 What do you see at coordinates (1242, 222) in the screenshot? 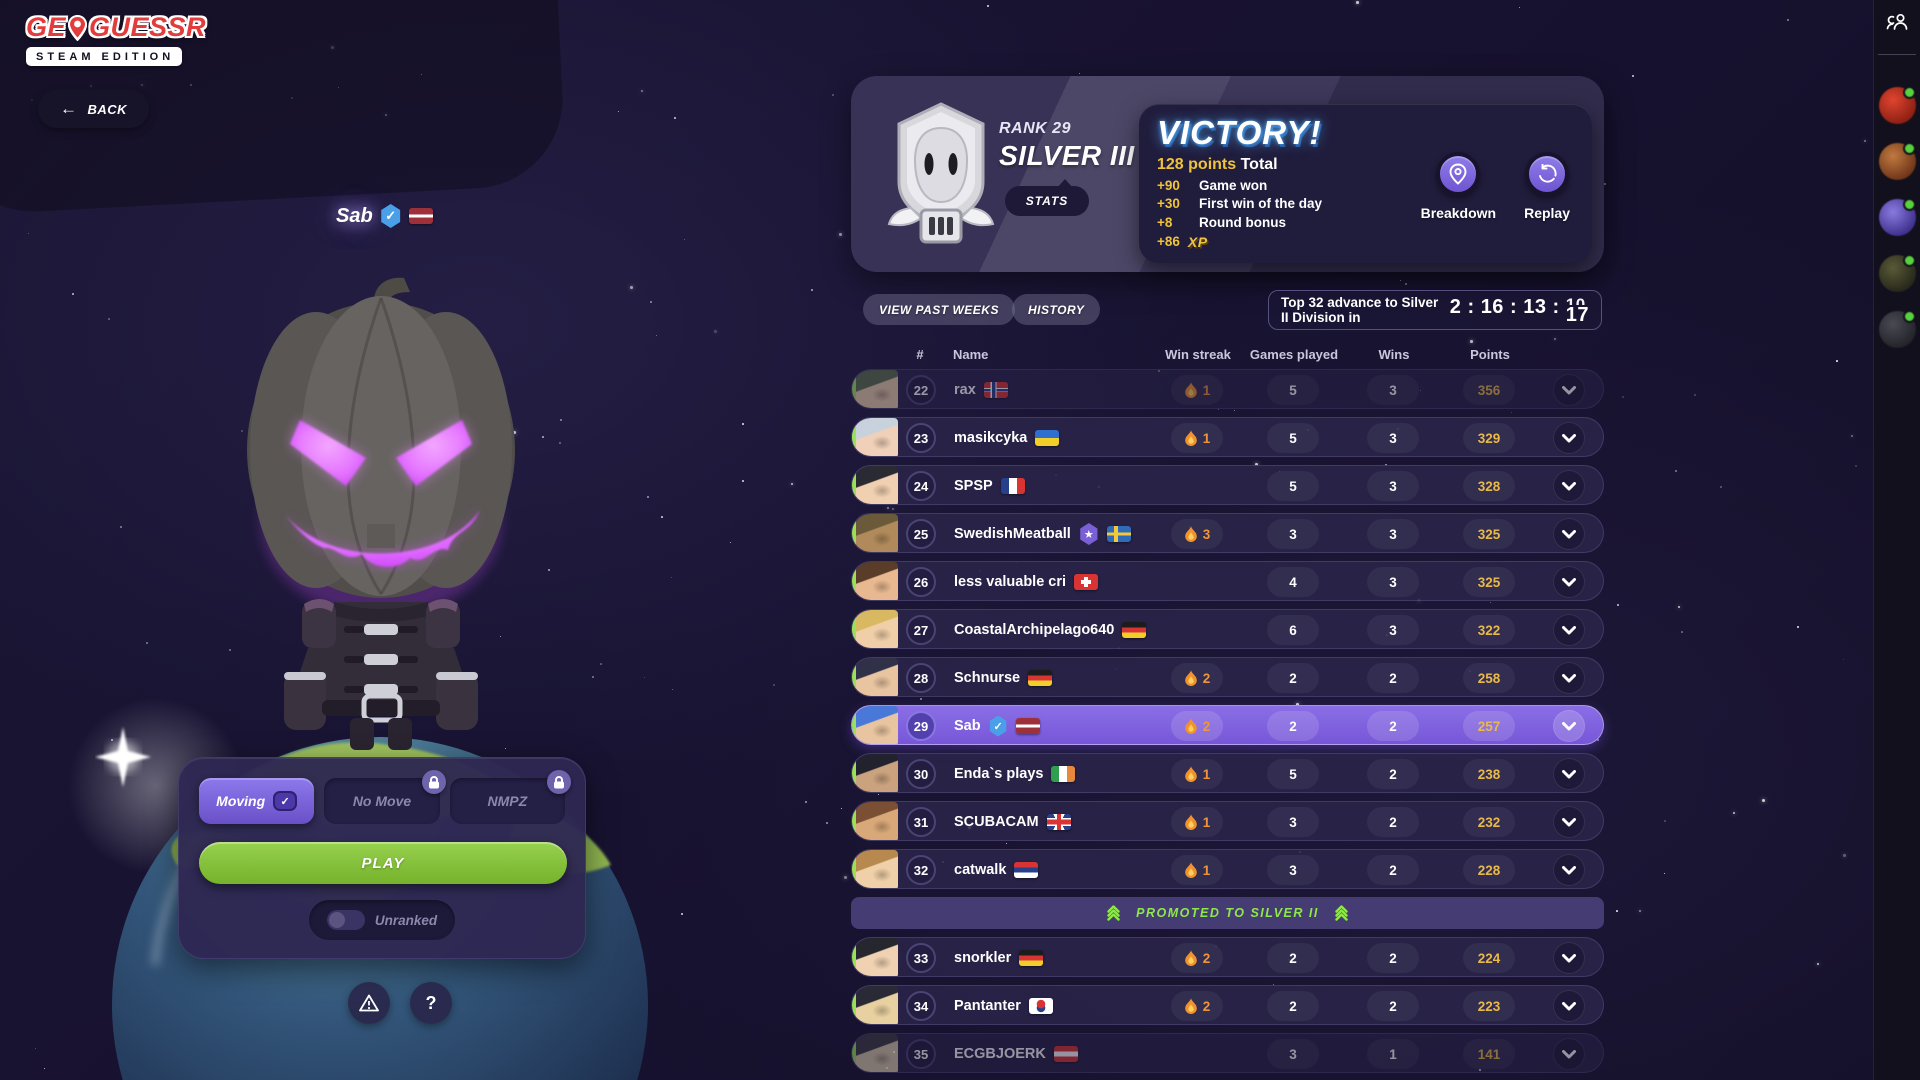
I see `line-label: Round bonus` at bounding box center [1242, 222].